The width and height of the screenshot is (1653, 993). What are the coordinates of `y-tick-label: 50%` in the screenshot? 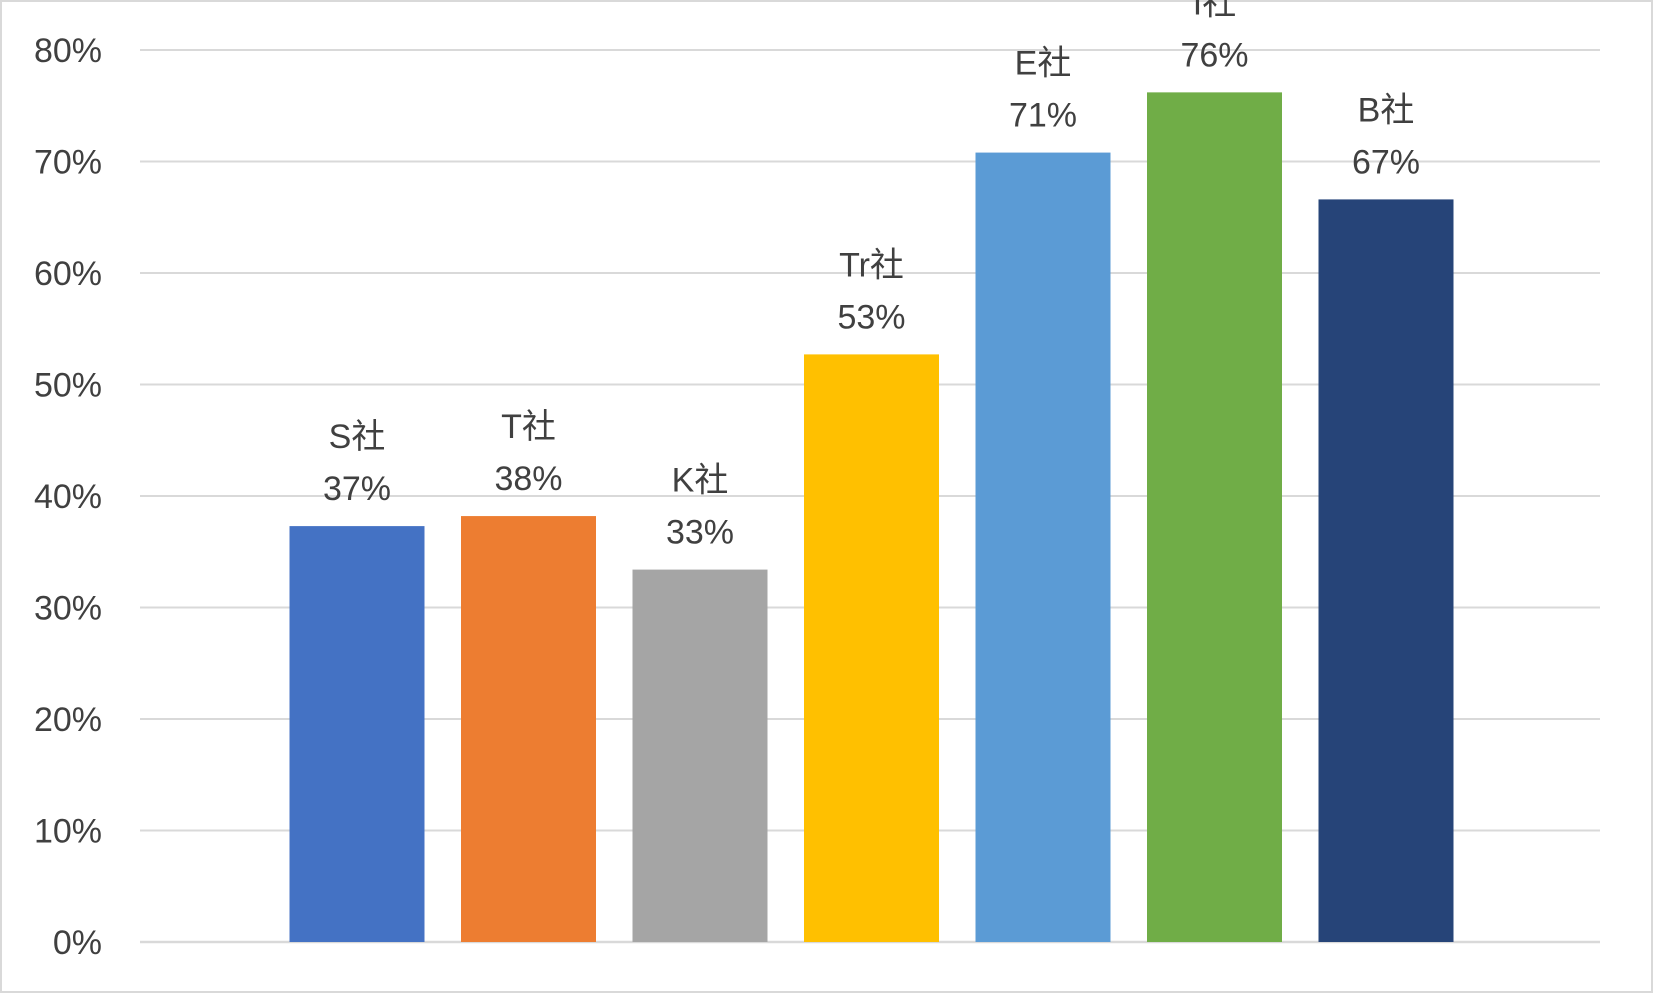 It's located at (68, 386).